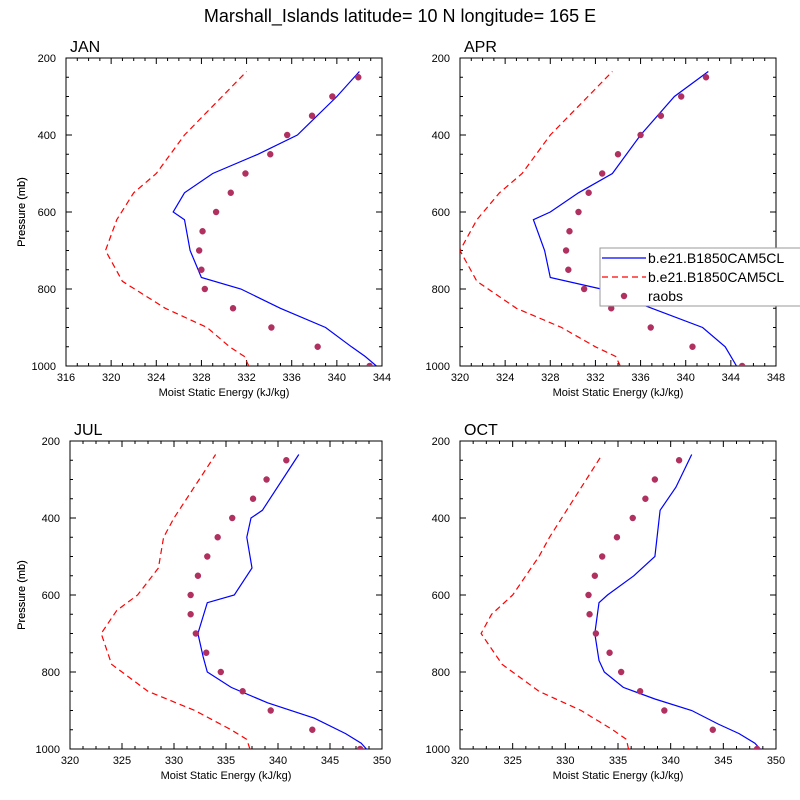 Image resolution: width=800 pixels, height=800 pixels. I want to click on legend-label: b.e21.B1850CAM5CL, so click(716, 258).